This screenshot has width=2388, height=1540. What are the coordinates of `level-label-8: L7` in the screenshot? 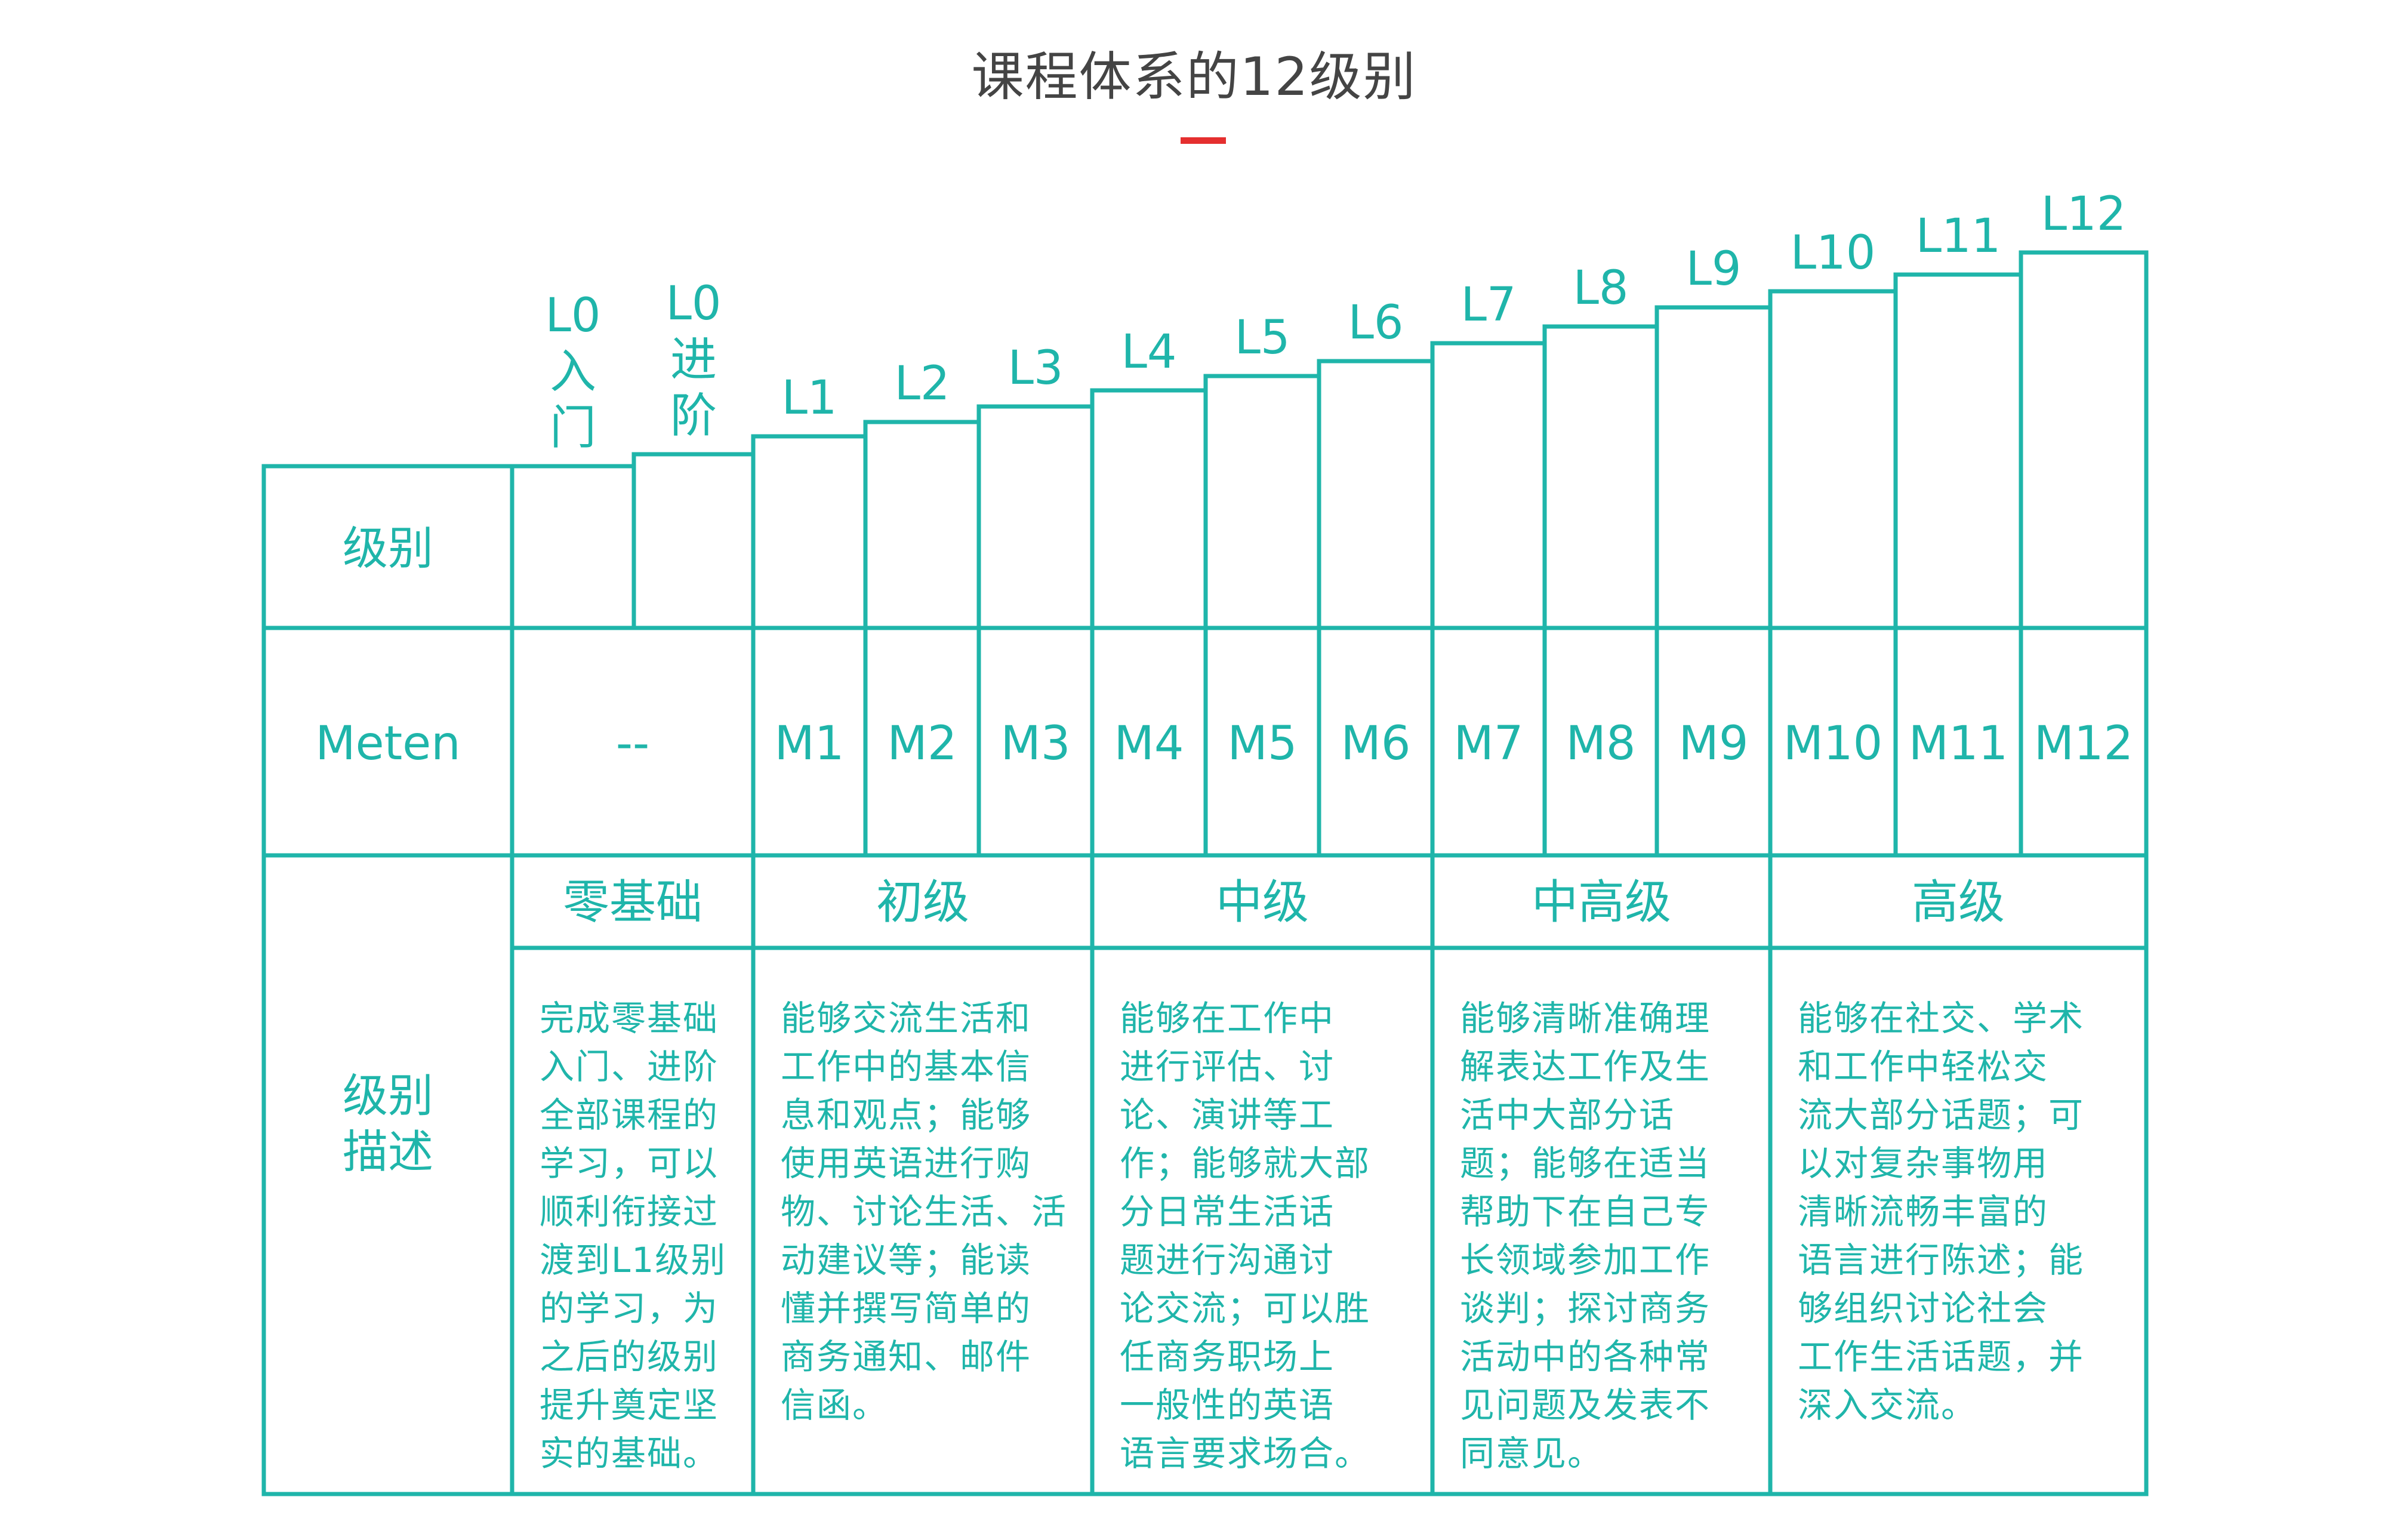 It's located at (1488, 305).